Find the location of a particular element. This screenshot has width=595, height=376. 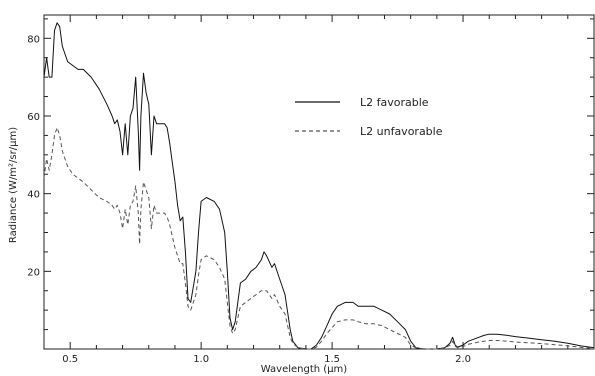

y-tick-label: 20 is located at coordinates (33, 272).